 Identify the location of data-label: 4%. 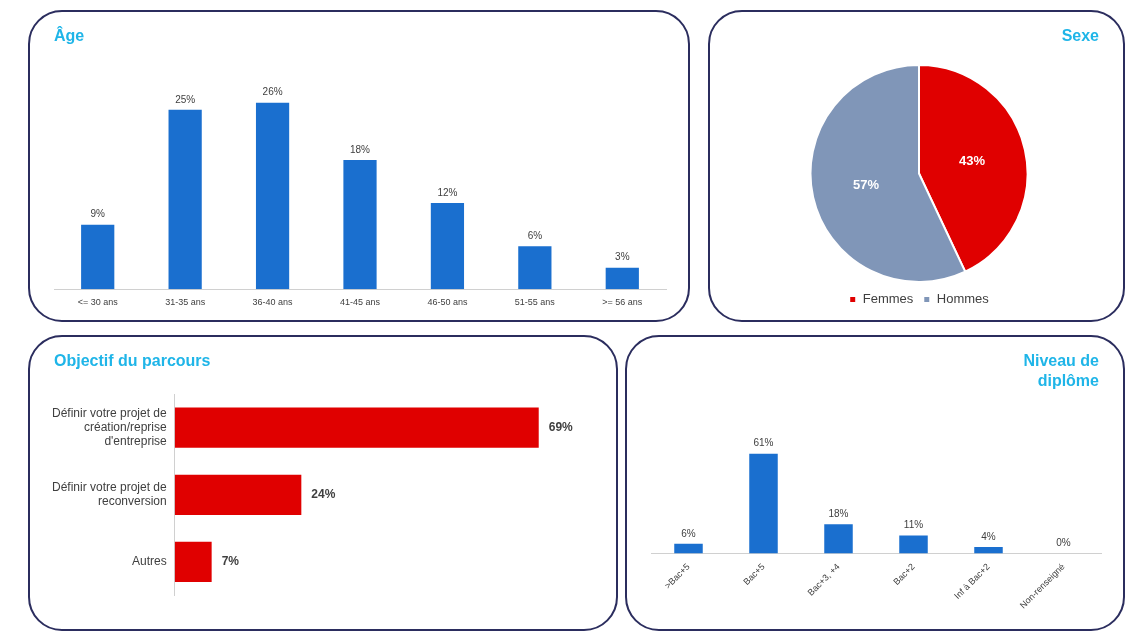
(988, 536).